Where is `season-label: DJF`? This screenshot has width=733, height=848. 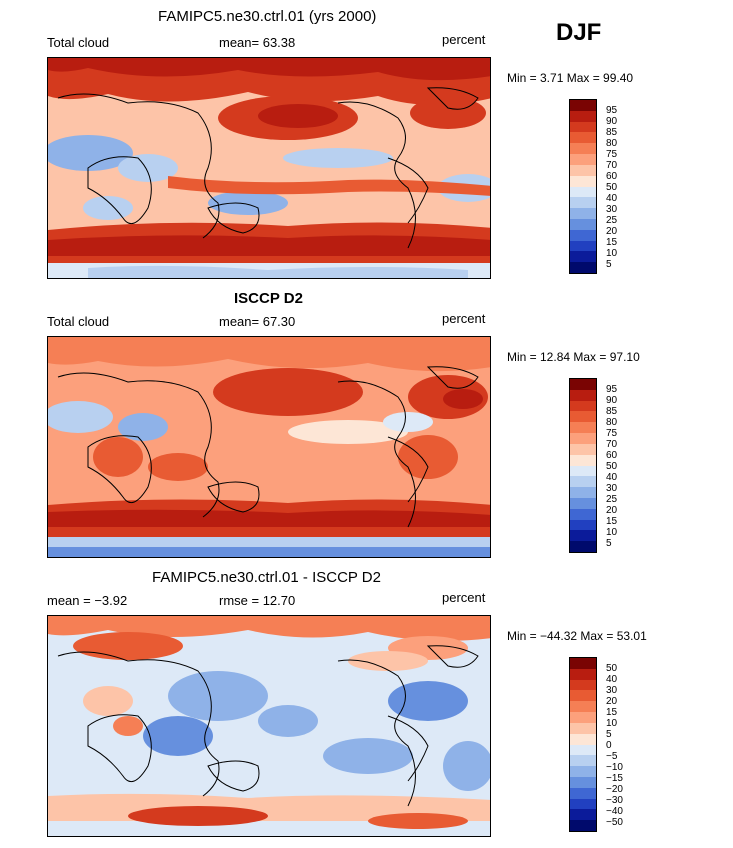 season-label: DJF is located at coordinates (579, 32).